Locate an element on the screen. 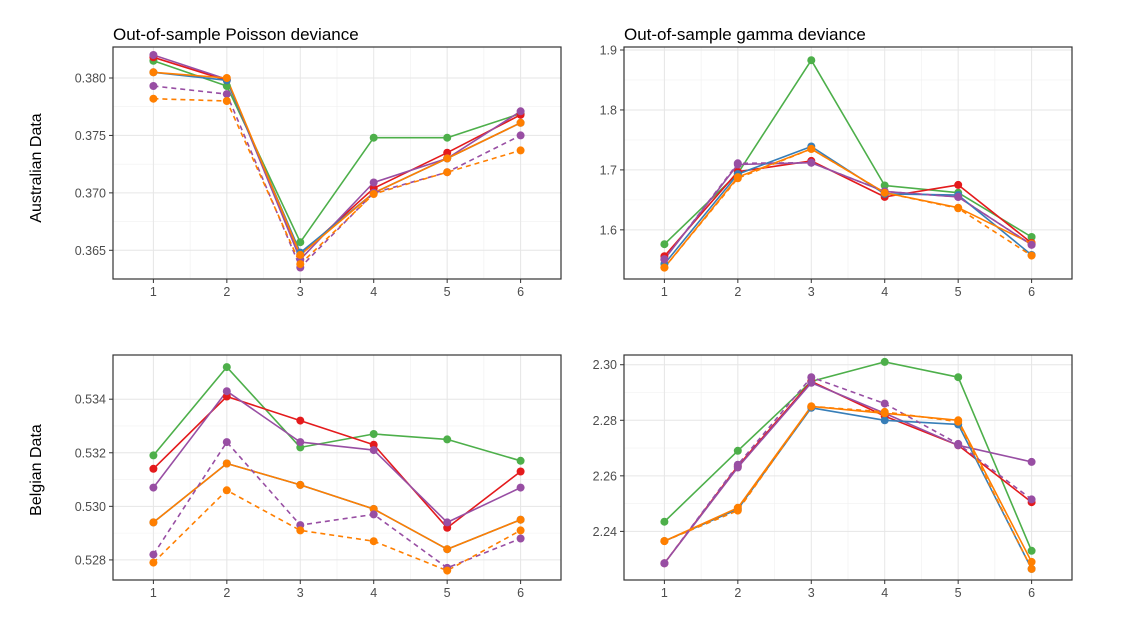  y-tick-label: 0.375 is located at coordinates (90, 136).